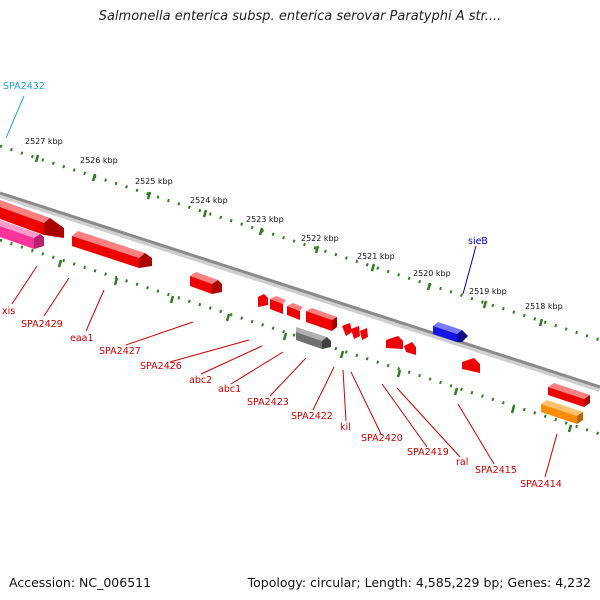  I want to click on gene-label-eaa1: eaa1, so click(82, 338).